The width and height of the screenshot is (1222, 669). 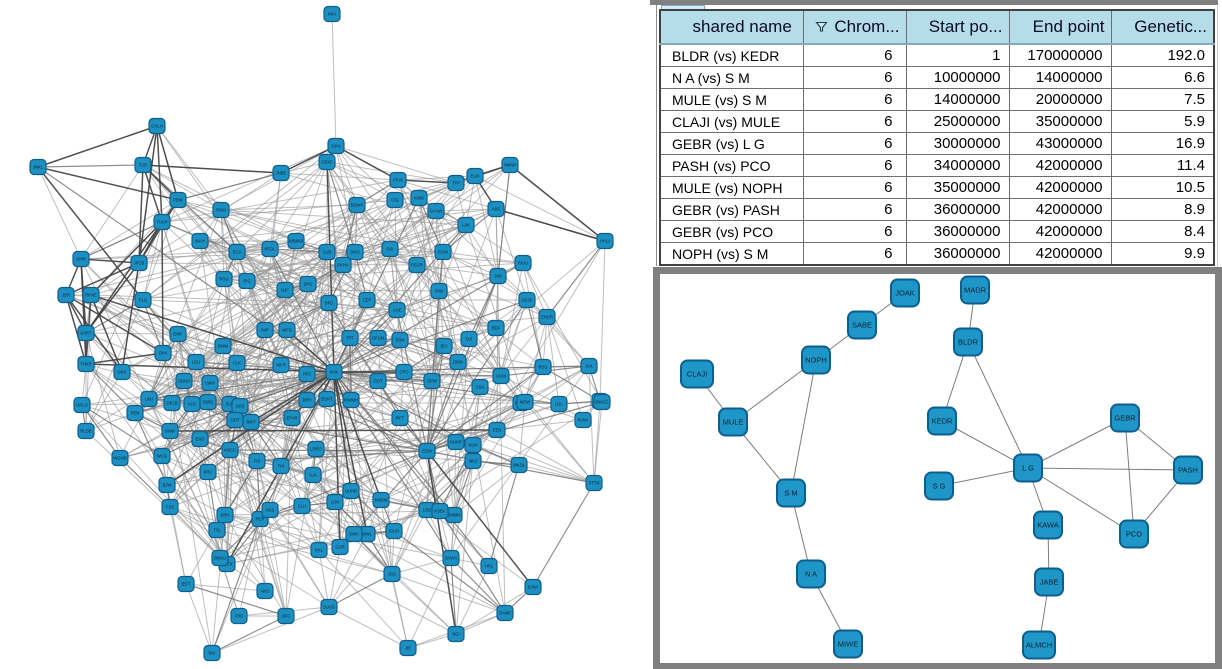 I want to click on svg-text: THI, so click(x=281, y=466).